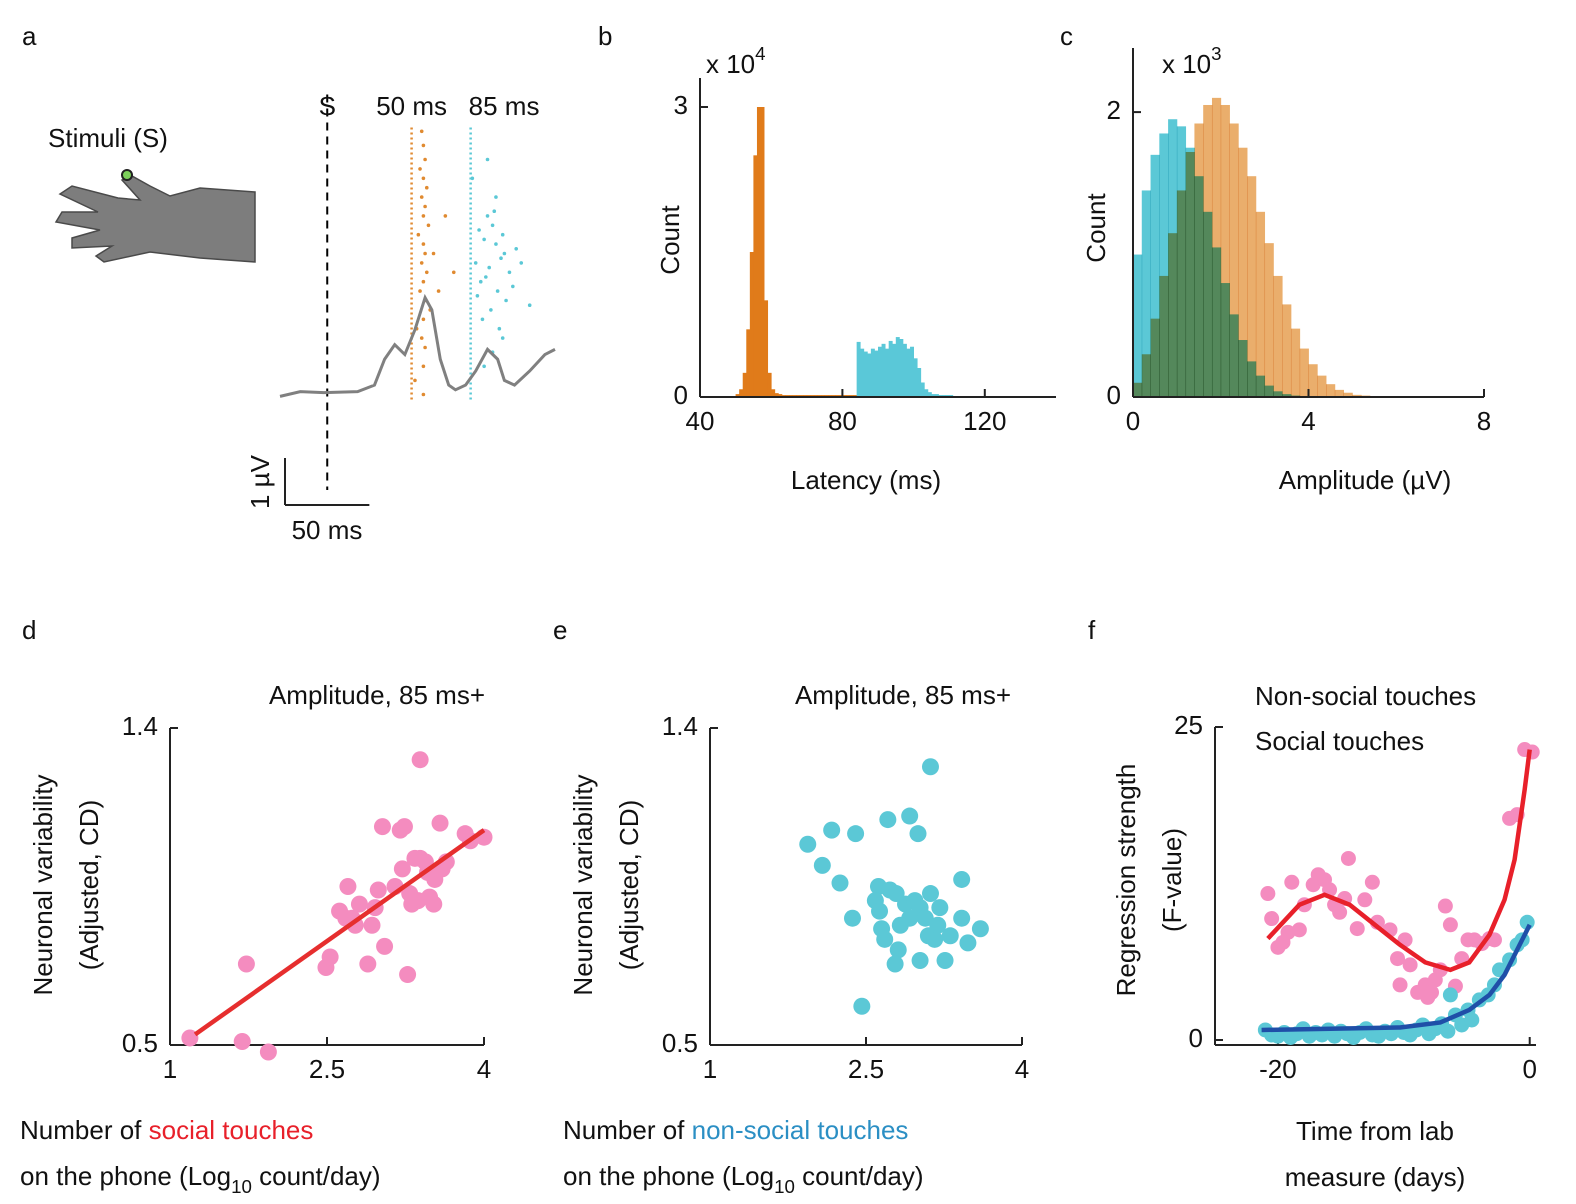  Describe the element at coordinates (842, 421) in the screenshot. I see `x-tick-label: 80` at that location.